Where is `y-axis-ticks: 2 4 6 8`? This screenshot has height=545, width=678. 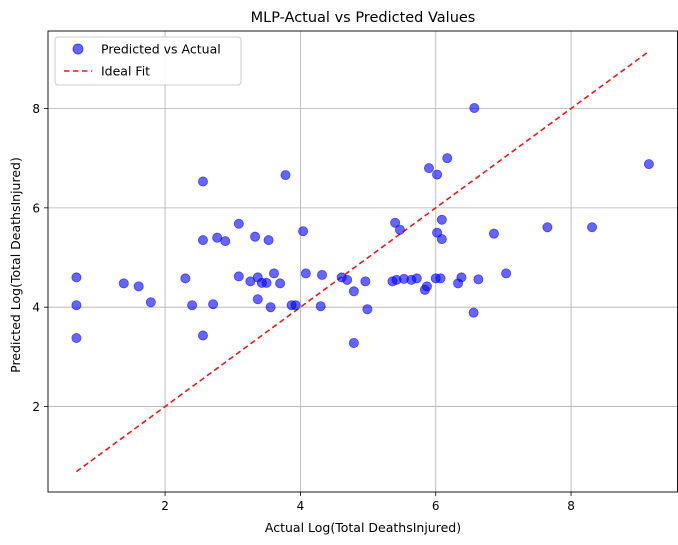
y-axis-ticks: 2 4 6 8 is located at coordinates (40, 258).